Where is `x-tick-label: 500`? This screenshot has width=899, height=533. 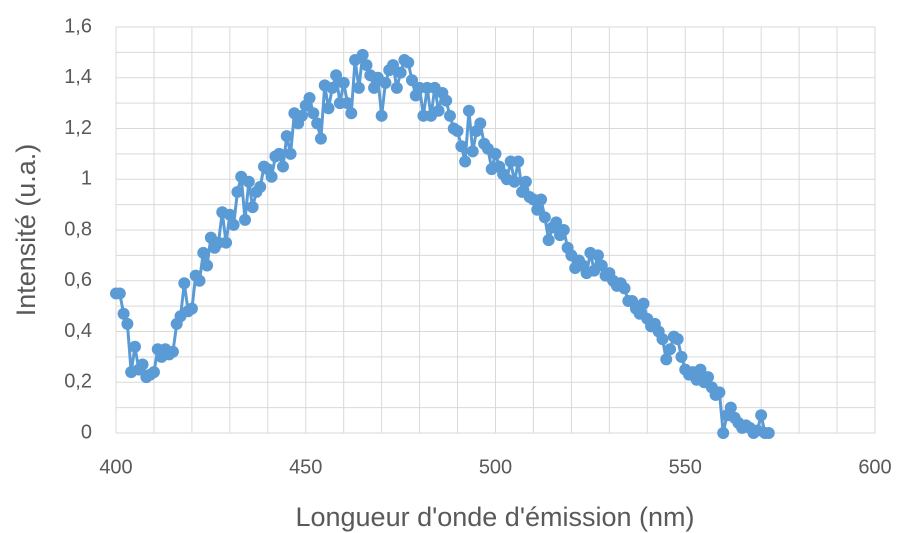 x-tick-label: 500 is located at coordinates (495, 467).